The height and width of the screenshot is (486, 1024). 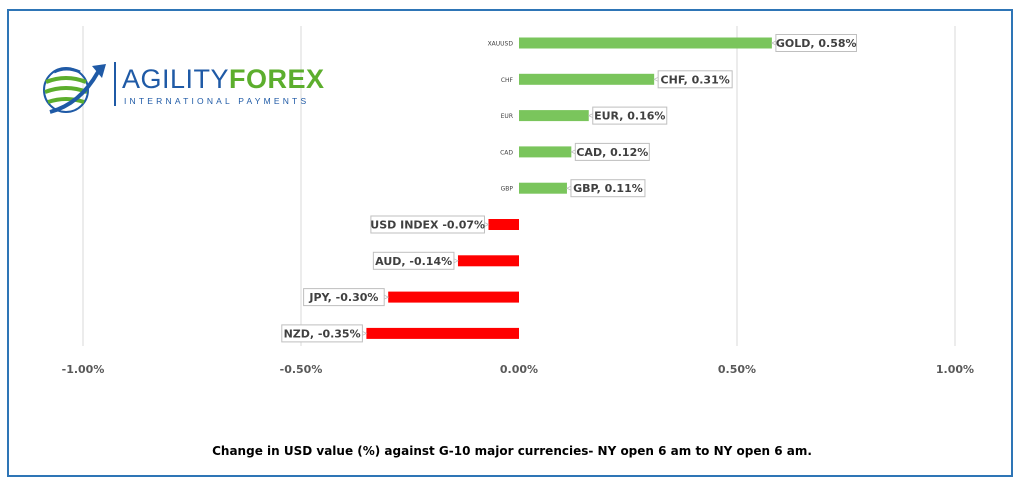 I want to click on x-tick-label: -0.50%, so click(x=301, y=369).